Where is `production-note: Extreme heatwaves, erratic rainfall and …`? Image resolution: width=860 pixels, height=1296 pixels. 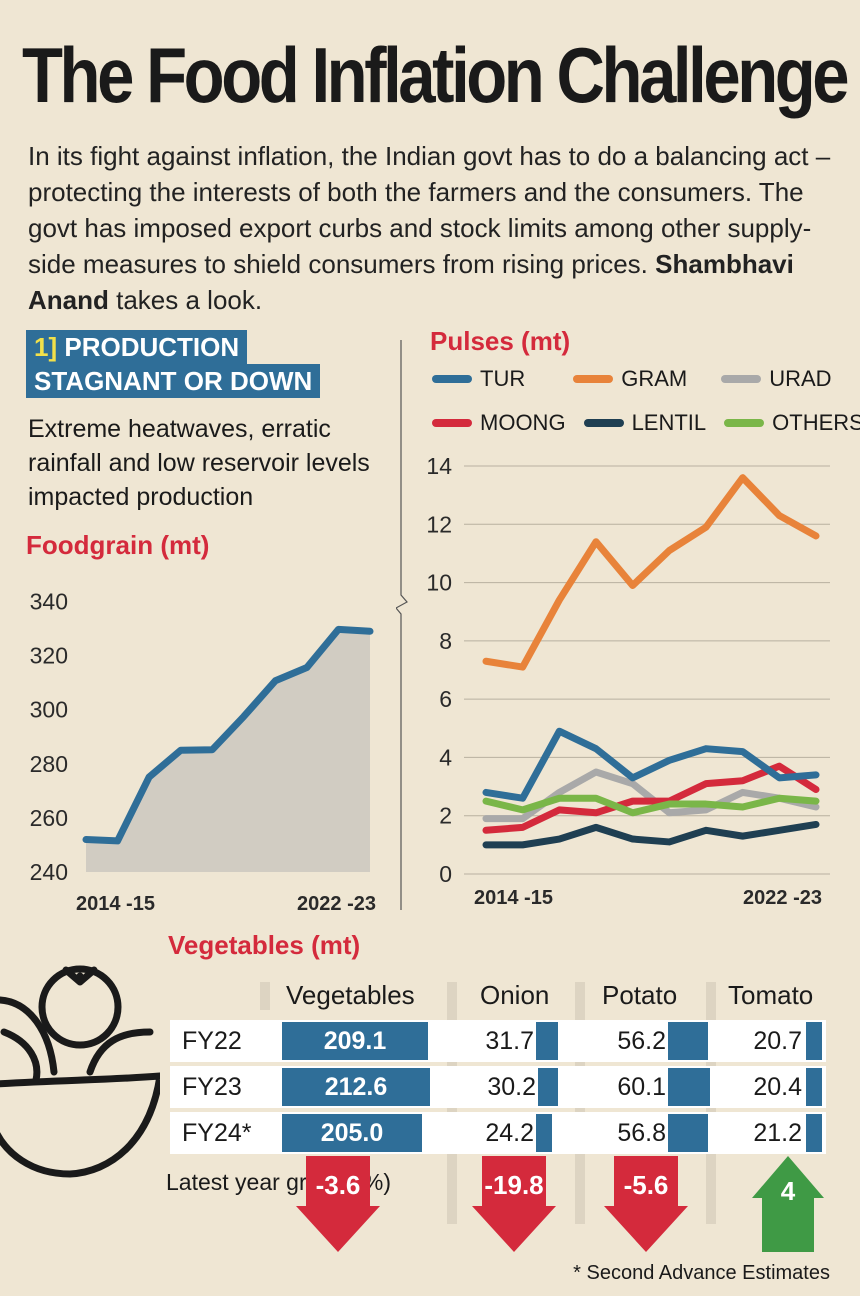
production-note: Extreme heatwaves, erratic rainfall and … is located at coordinates (199, 463).